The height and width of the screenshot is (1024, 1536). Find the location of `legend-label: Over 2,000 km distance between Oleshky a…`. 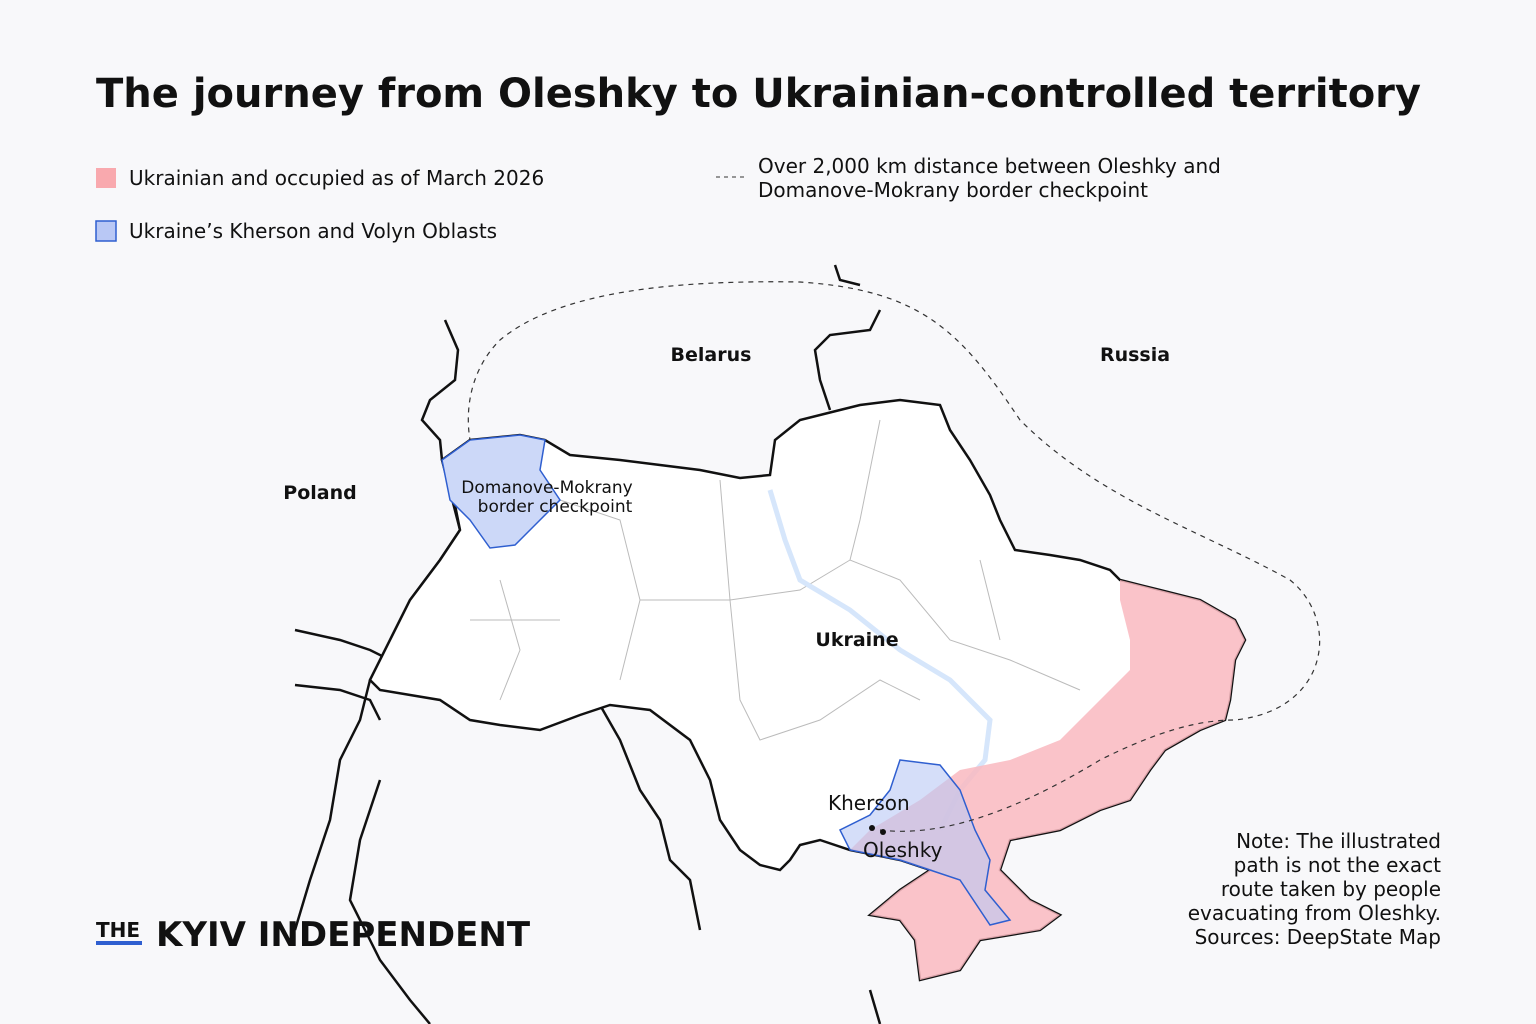

legend-label: Over 2,000 km distance between Oleshky a… is located at coordinates (989, 166).